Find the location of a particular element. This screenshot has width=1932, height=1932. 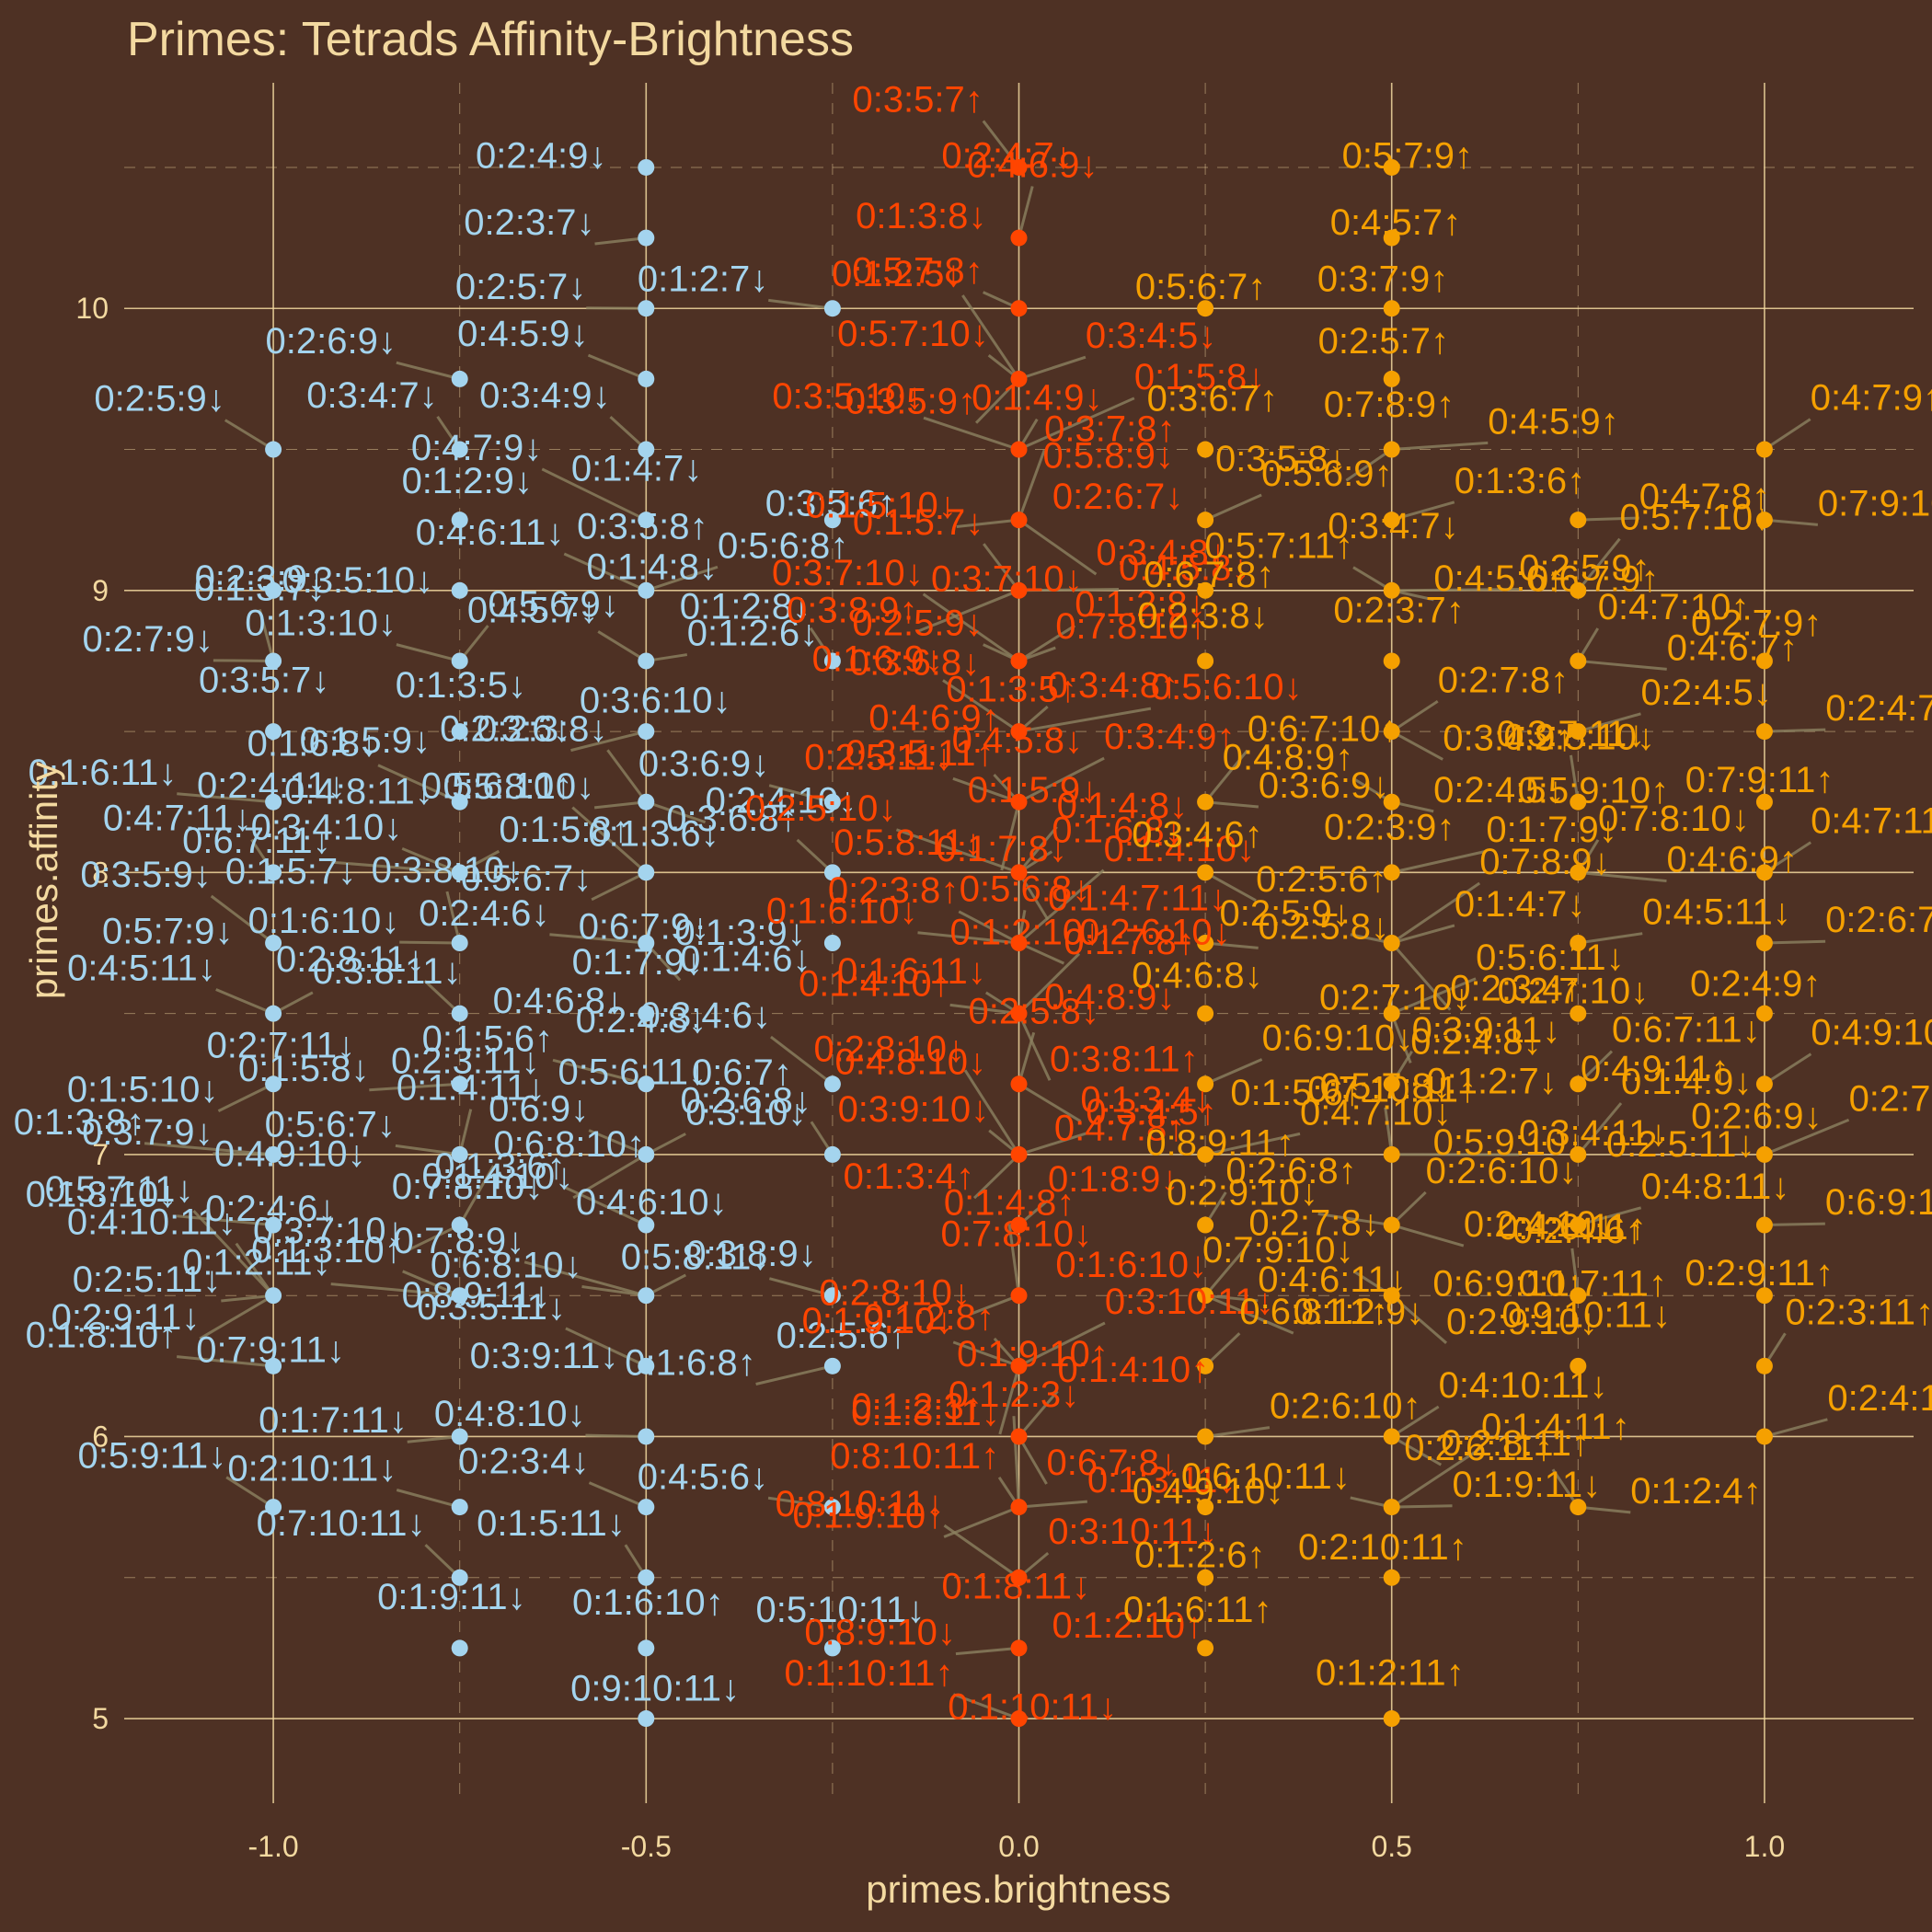

point-label: 0:3:5:6↑ is located at coordinates (830, 503).